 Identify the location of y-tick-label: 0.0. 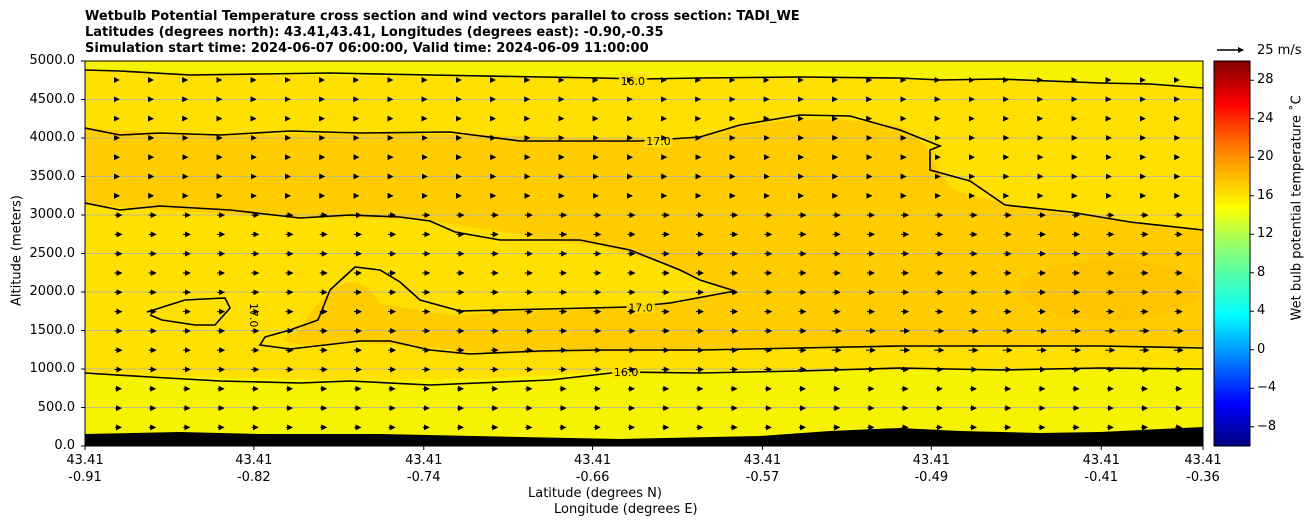
(64, 445).